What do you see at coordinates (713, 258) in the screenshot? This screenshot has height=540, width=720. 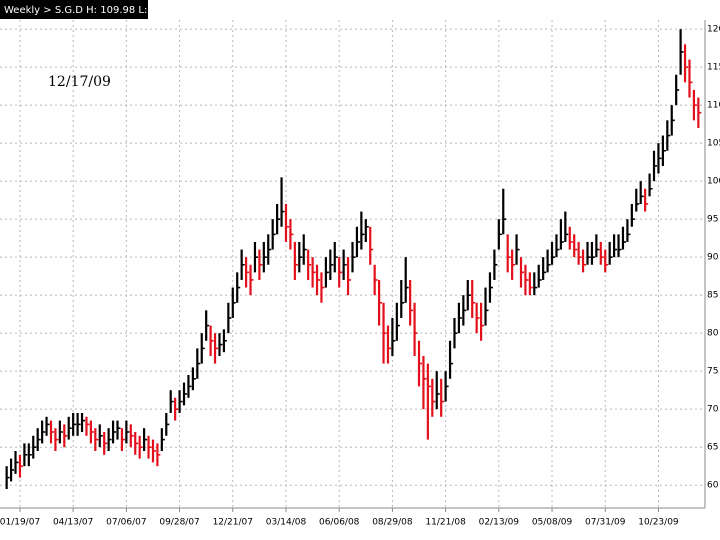 I see `y-tick-label: 90` at bounding box center [713, 258].